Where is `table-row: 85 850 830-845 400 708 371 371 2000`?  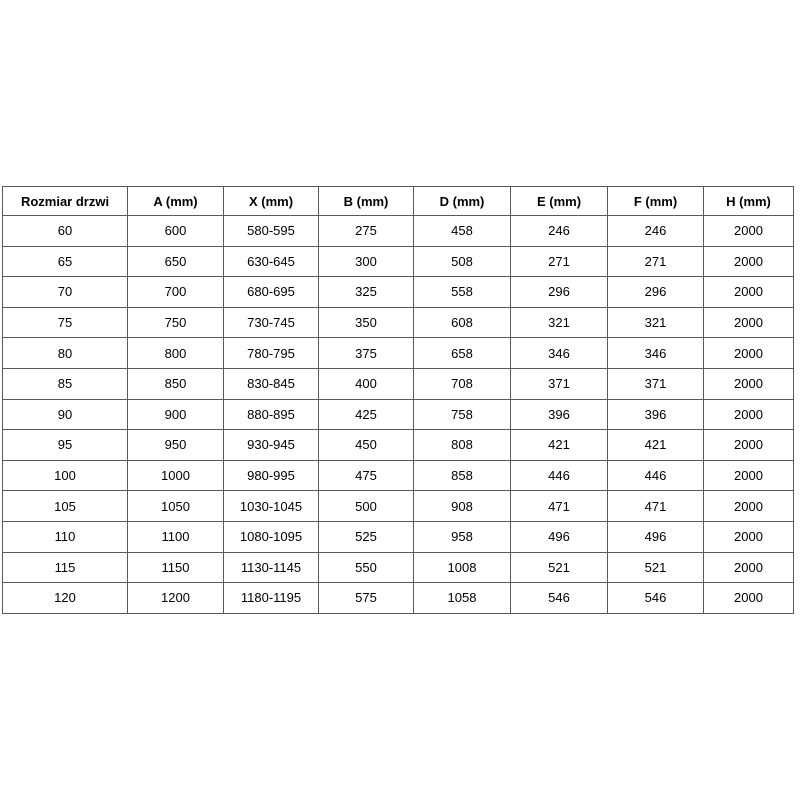
table-row: 85 850 830-845 400 708 371 371 2000 is located at coordinates (398, 383).